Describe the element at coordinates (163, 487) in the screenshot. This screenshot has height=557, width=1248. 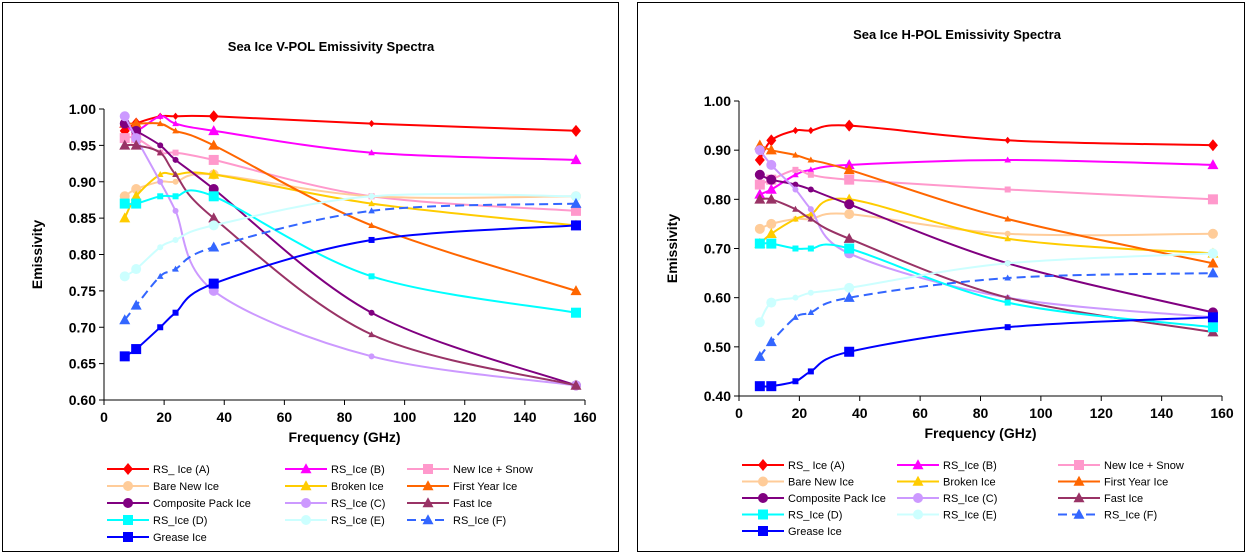
I see `v-pol-legend-item-bare-new-ice: Bare New Ice` at that location.